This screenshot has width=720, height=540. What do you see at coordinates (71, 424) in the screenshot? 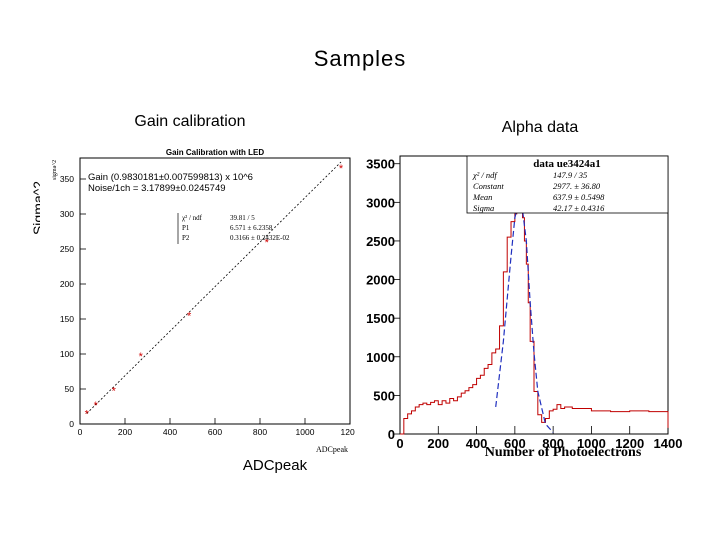
I see `left-y-tick-label: 0` at bounding box center [71, 424].